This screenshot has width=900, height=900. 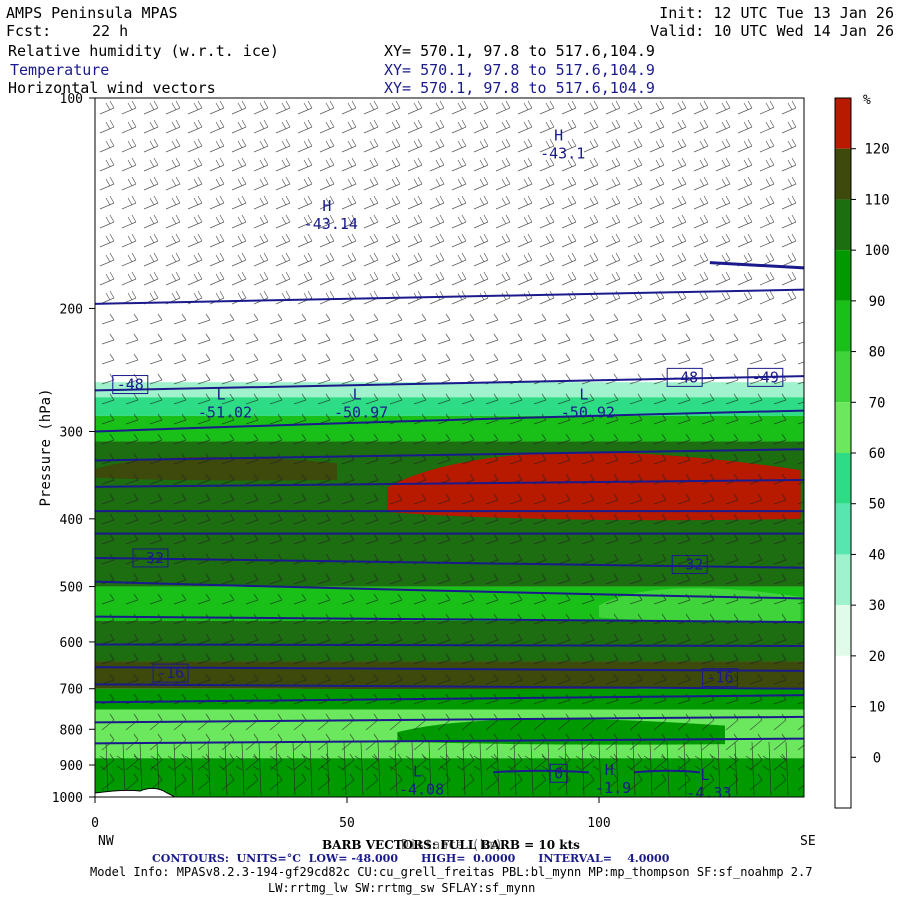 I want to click on colorbar-label: 10, so click(x=877, y=708).